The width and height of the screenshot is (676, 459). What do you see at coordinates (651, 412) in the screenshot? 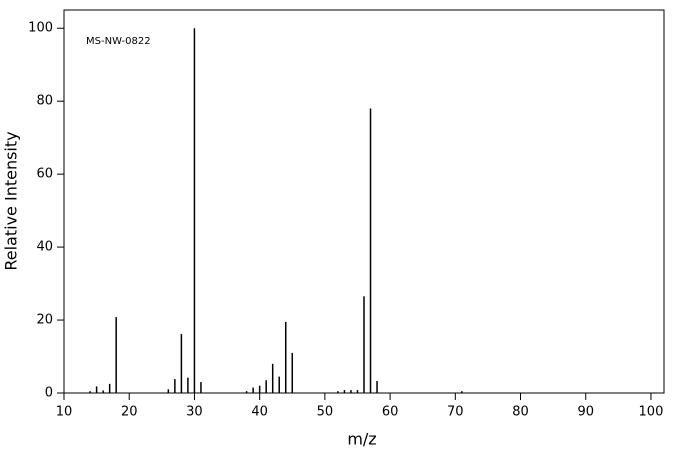
I see `x-tick-label: 100` at bounding box center [651, 412].